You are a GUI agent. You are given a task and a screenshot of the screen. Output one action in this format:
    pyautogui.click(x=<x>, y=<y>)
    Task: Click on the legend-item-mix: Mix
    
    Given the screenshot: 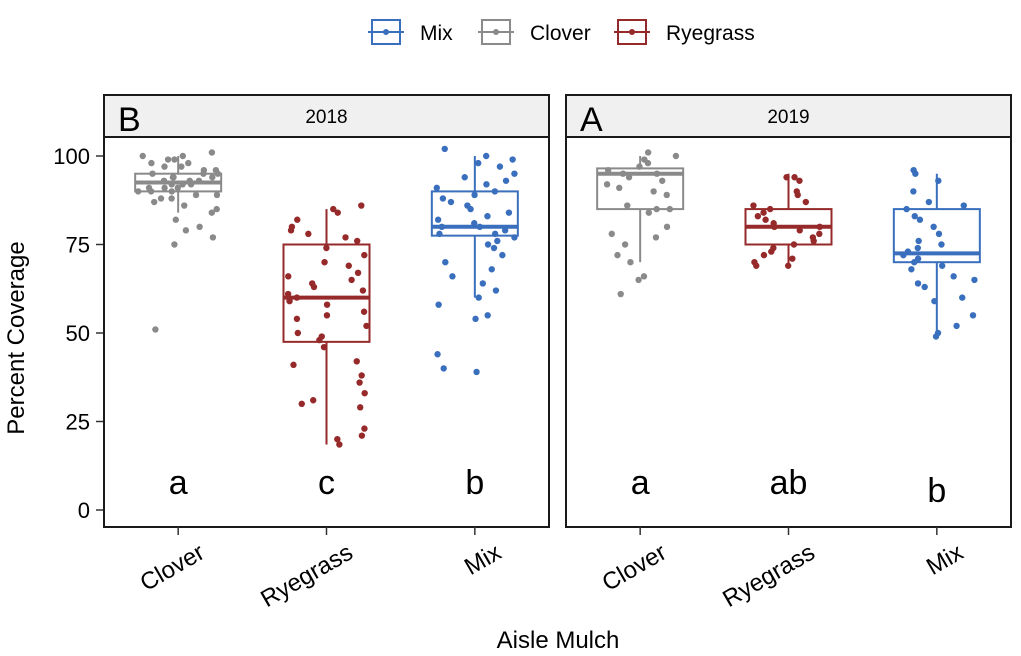 What is the action you would take?
    pyautogui.click(x=410, y=32)
    